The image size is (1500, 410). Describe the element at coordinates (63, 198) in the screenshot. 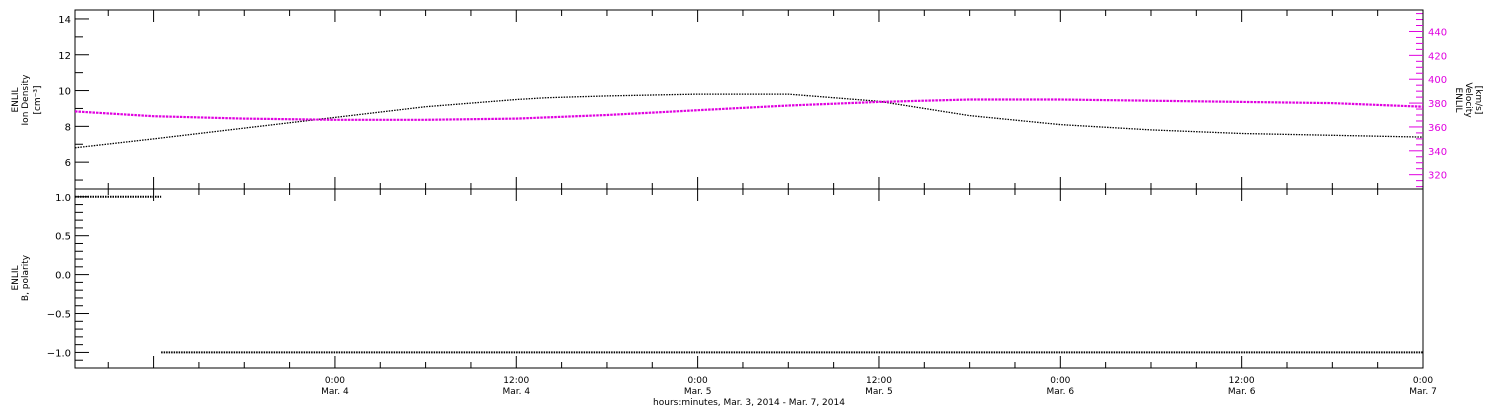

I see `bottom-left-tick-label: 1.0` at that location.